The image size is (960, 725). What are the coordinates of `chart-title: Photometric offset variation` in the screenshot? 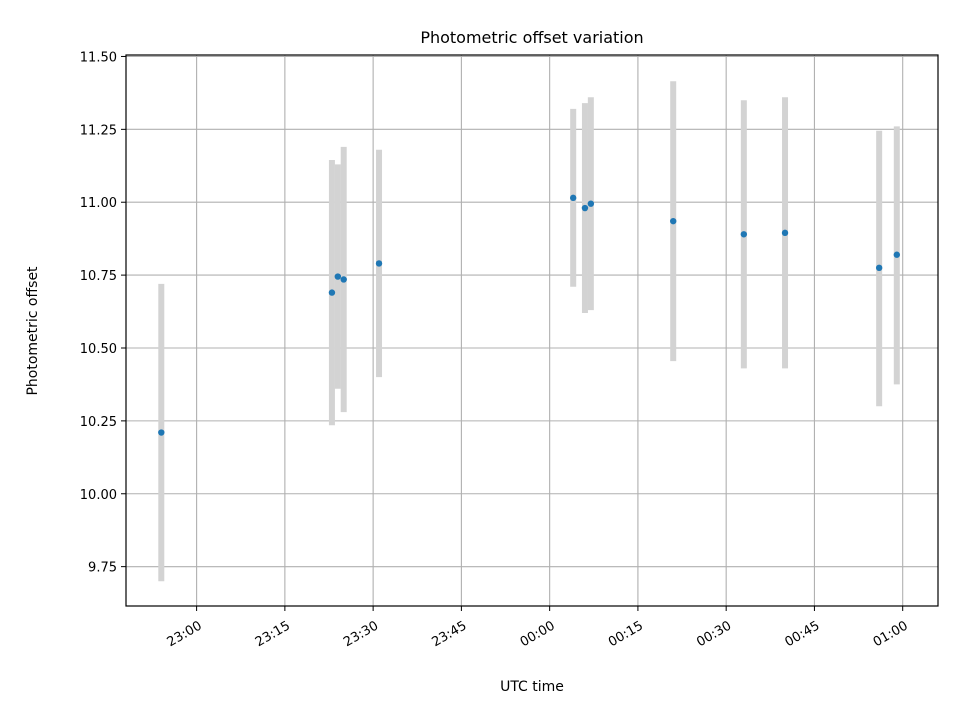 It's located at (531, 37).